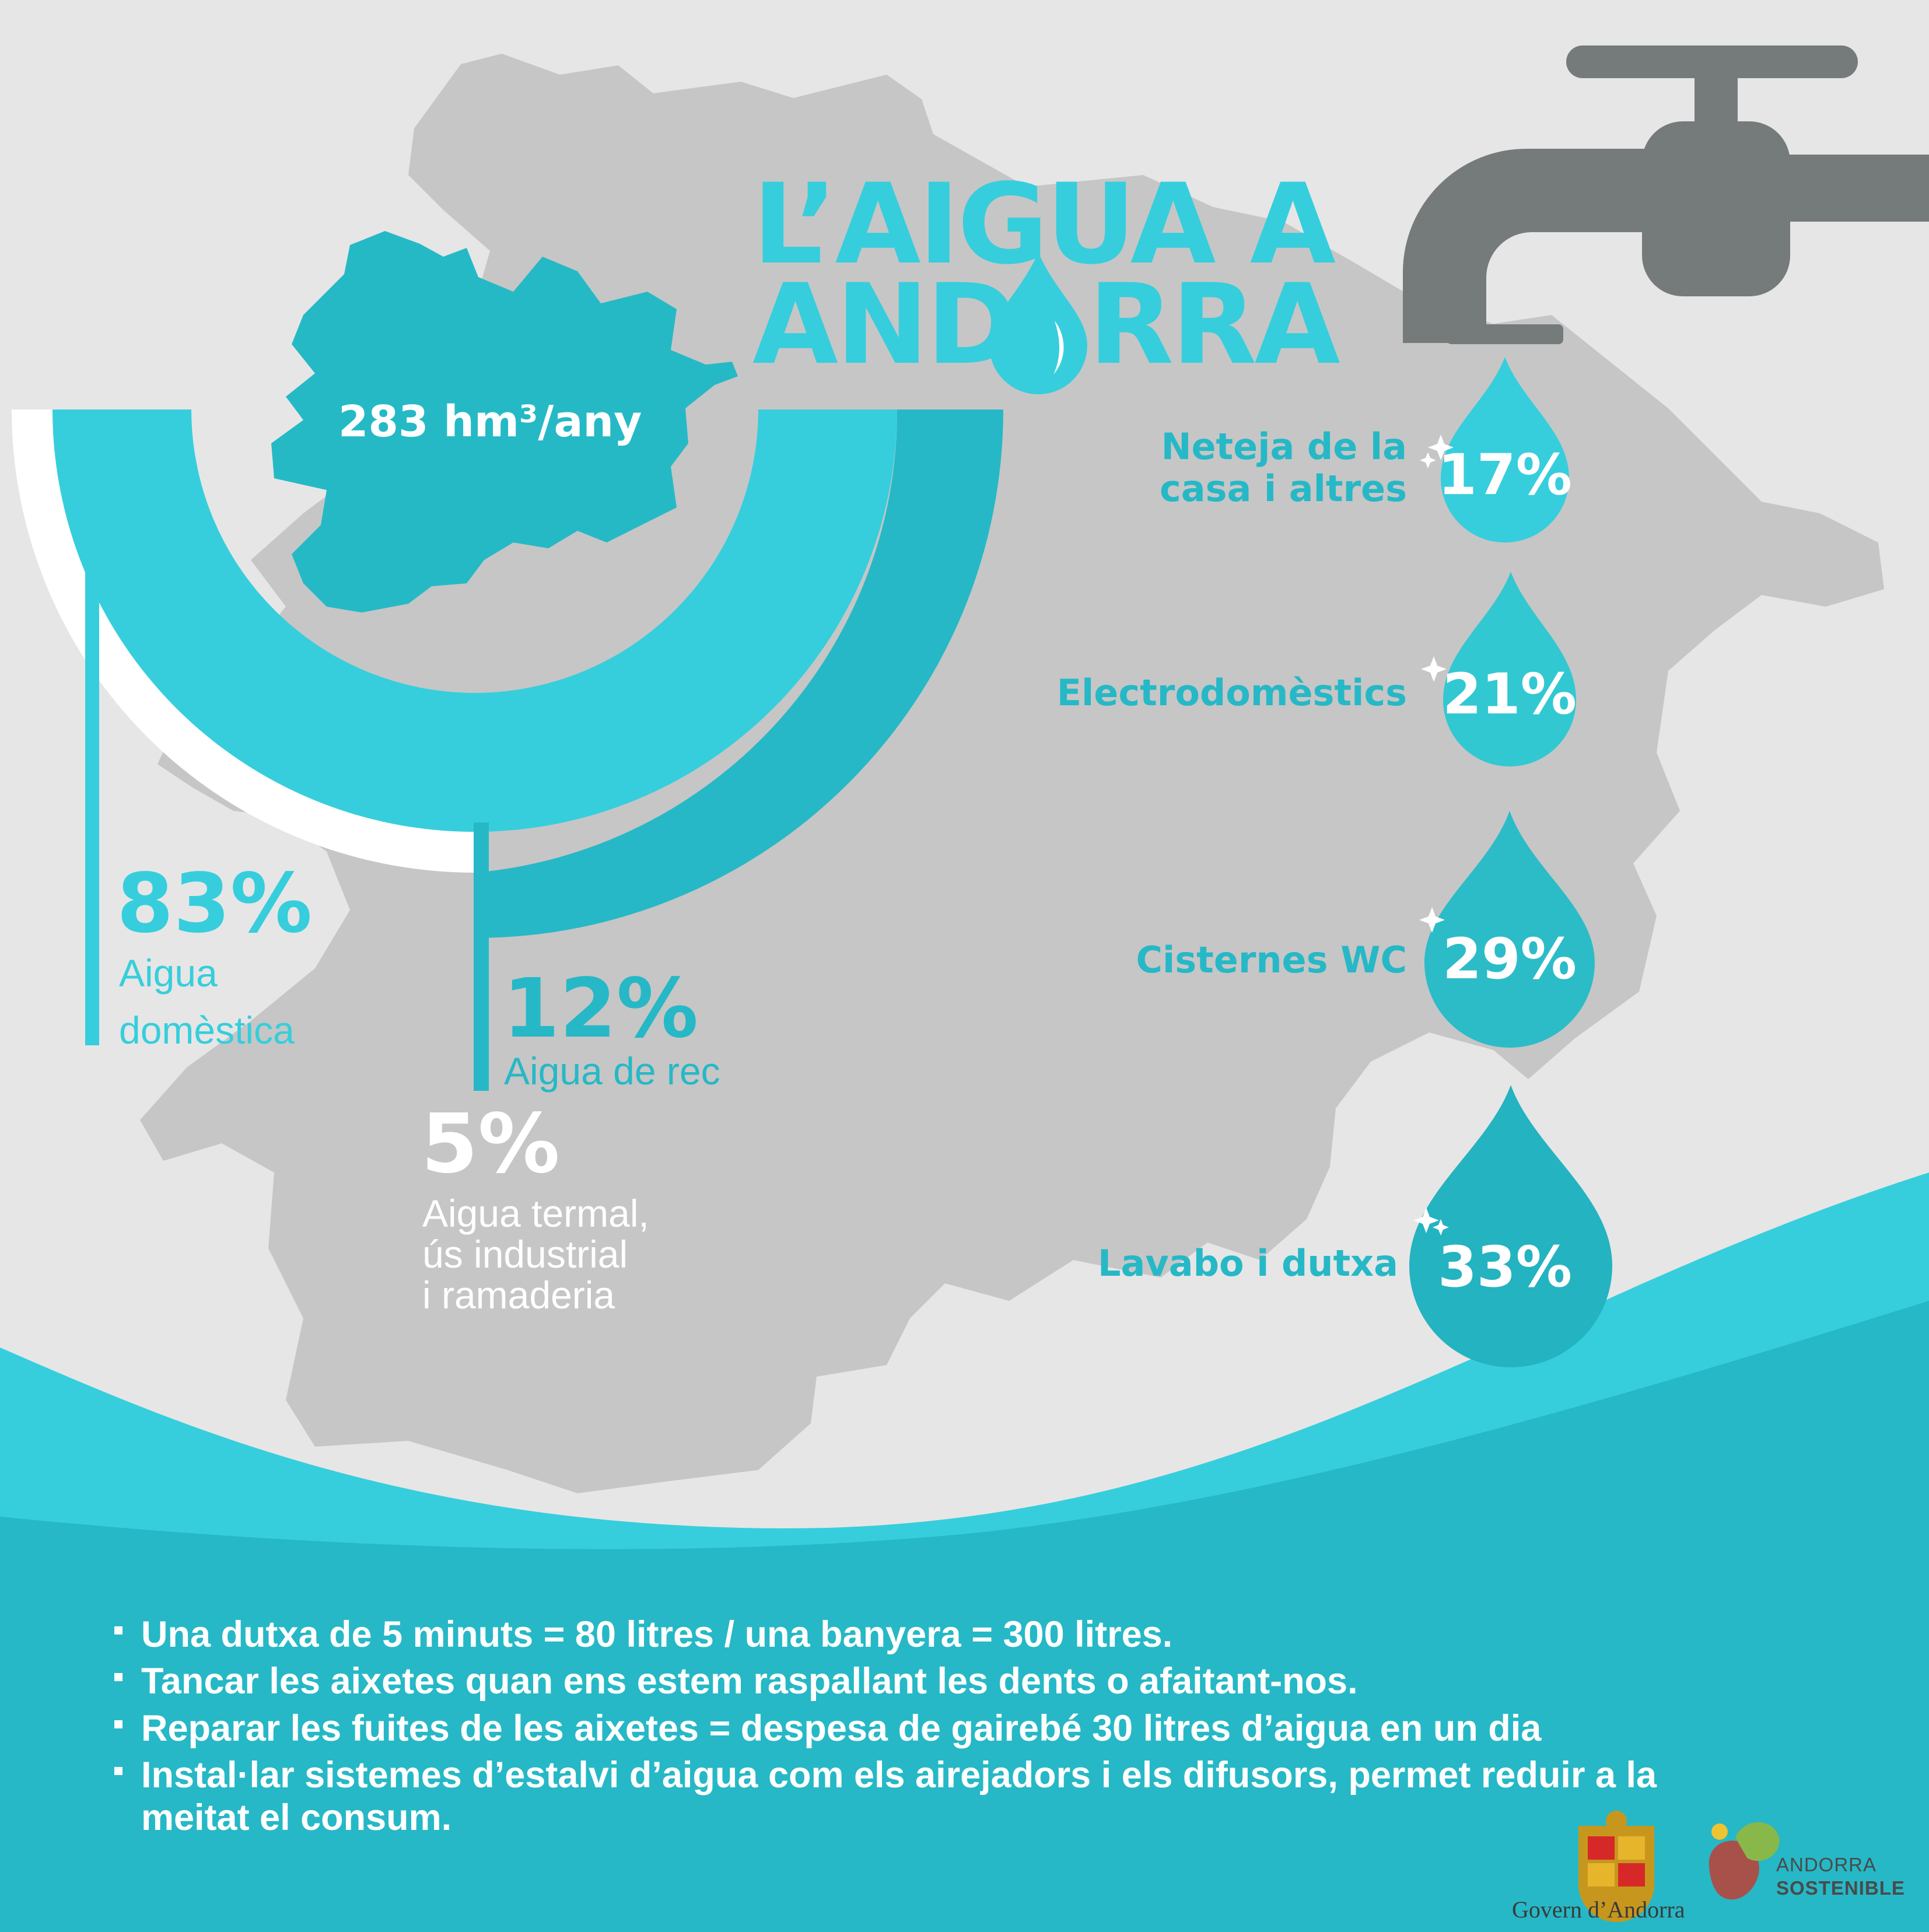 This screenshot has height=1932, width=1929. I want to click on govern-andorra-text: Govern d’Andorra, so click(1598, 1909).